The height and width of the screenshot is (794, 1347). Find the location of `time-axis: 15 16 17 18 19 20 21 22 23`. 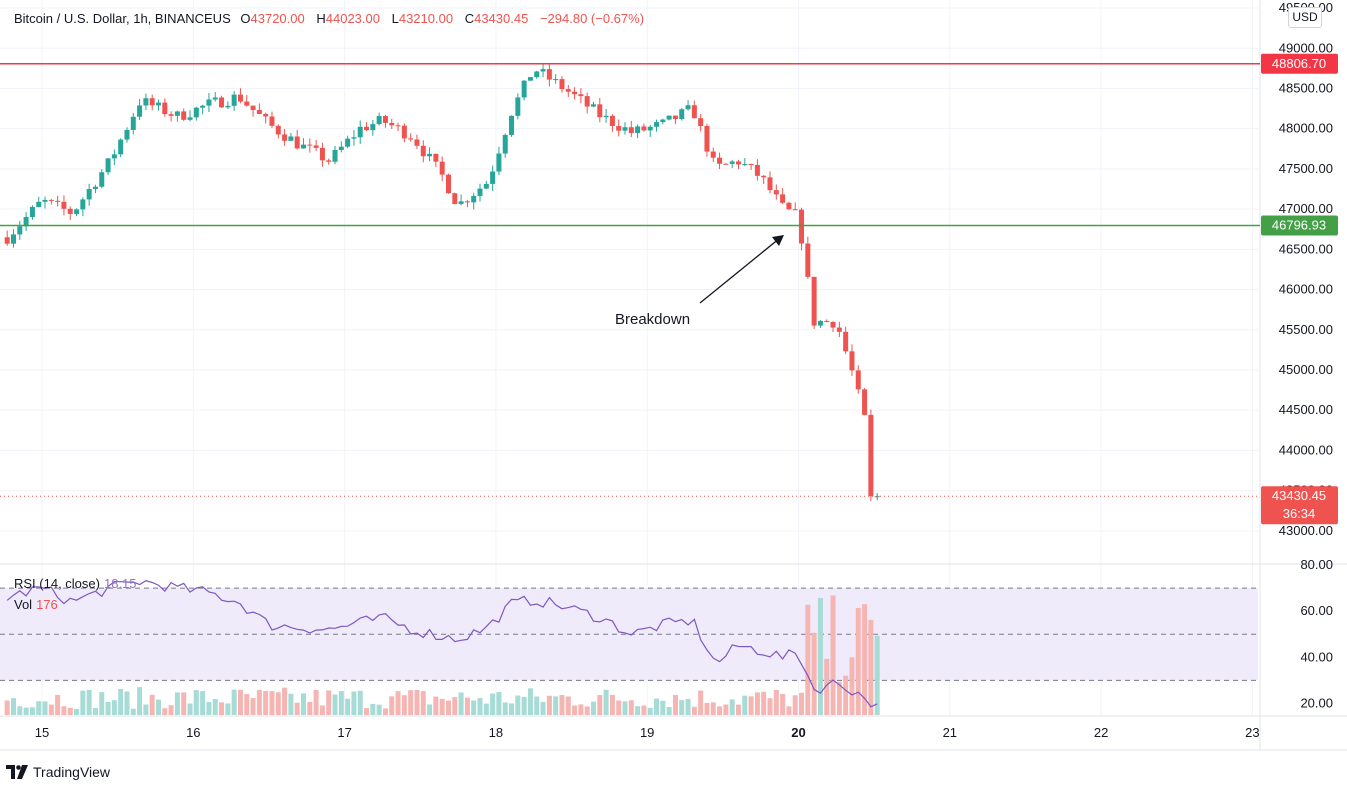

time-axis: 15 16 17 18 19 20 21 22 23 is located at coordinates (647, 732).